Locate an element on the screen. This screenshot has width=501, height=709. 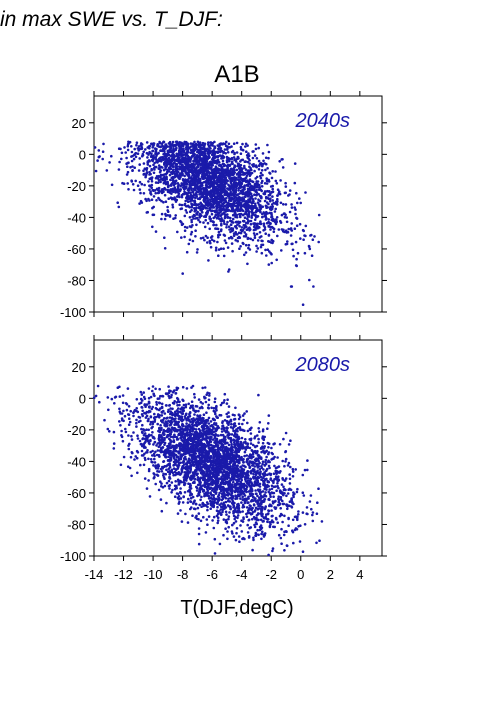
y-tick-label: -60 is located at coordinates (76, 249).